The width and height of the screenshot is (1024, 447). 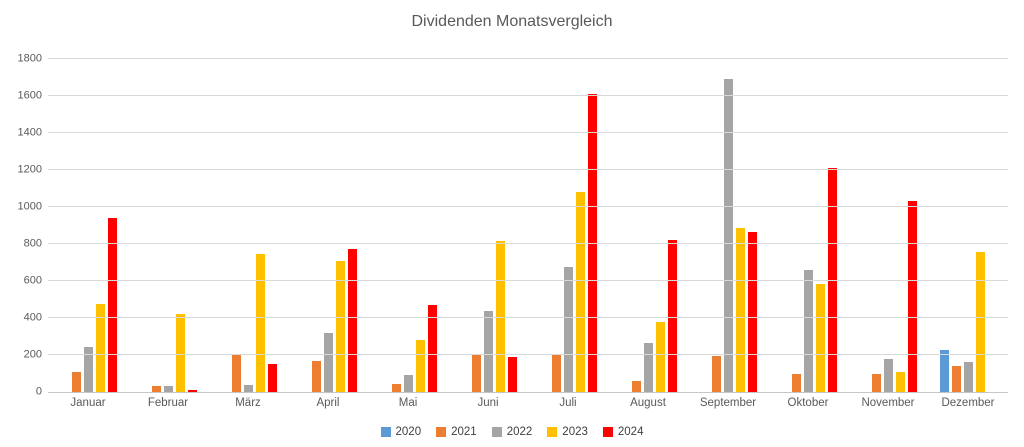 What do you see at coordinates (168, 403) in the screenshot?
I see `x-tick-label: Februar` at bounding box center [168, 403].